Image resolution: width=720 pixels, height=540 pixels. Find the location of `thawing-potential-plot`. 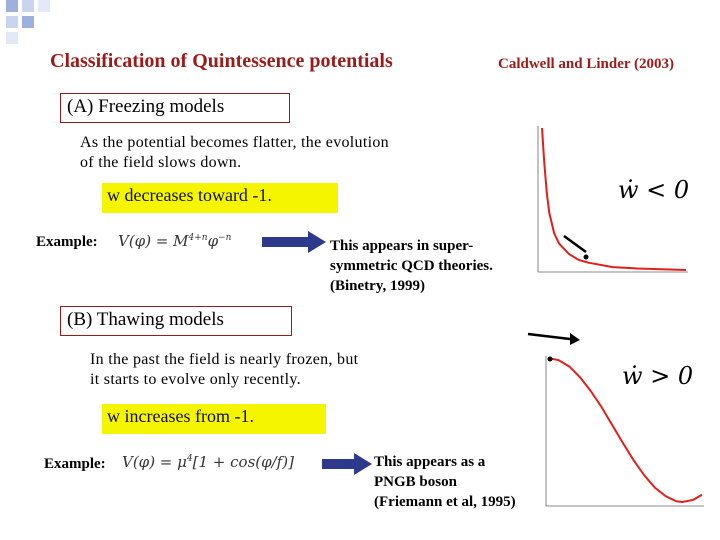

thawing-potential-plot is located at coordinates (624, 431).